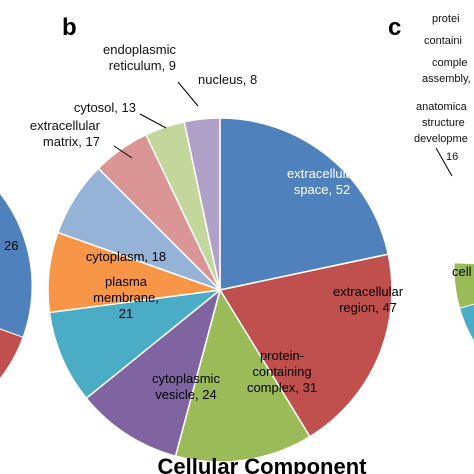  Describe the element at coordinates (65, 133) in the screenshot. I see `slice-label: extracellular matrix, 17` at that location.